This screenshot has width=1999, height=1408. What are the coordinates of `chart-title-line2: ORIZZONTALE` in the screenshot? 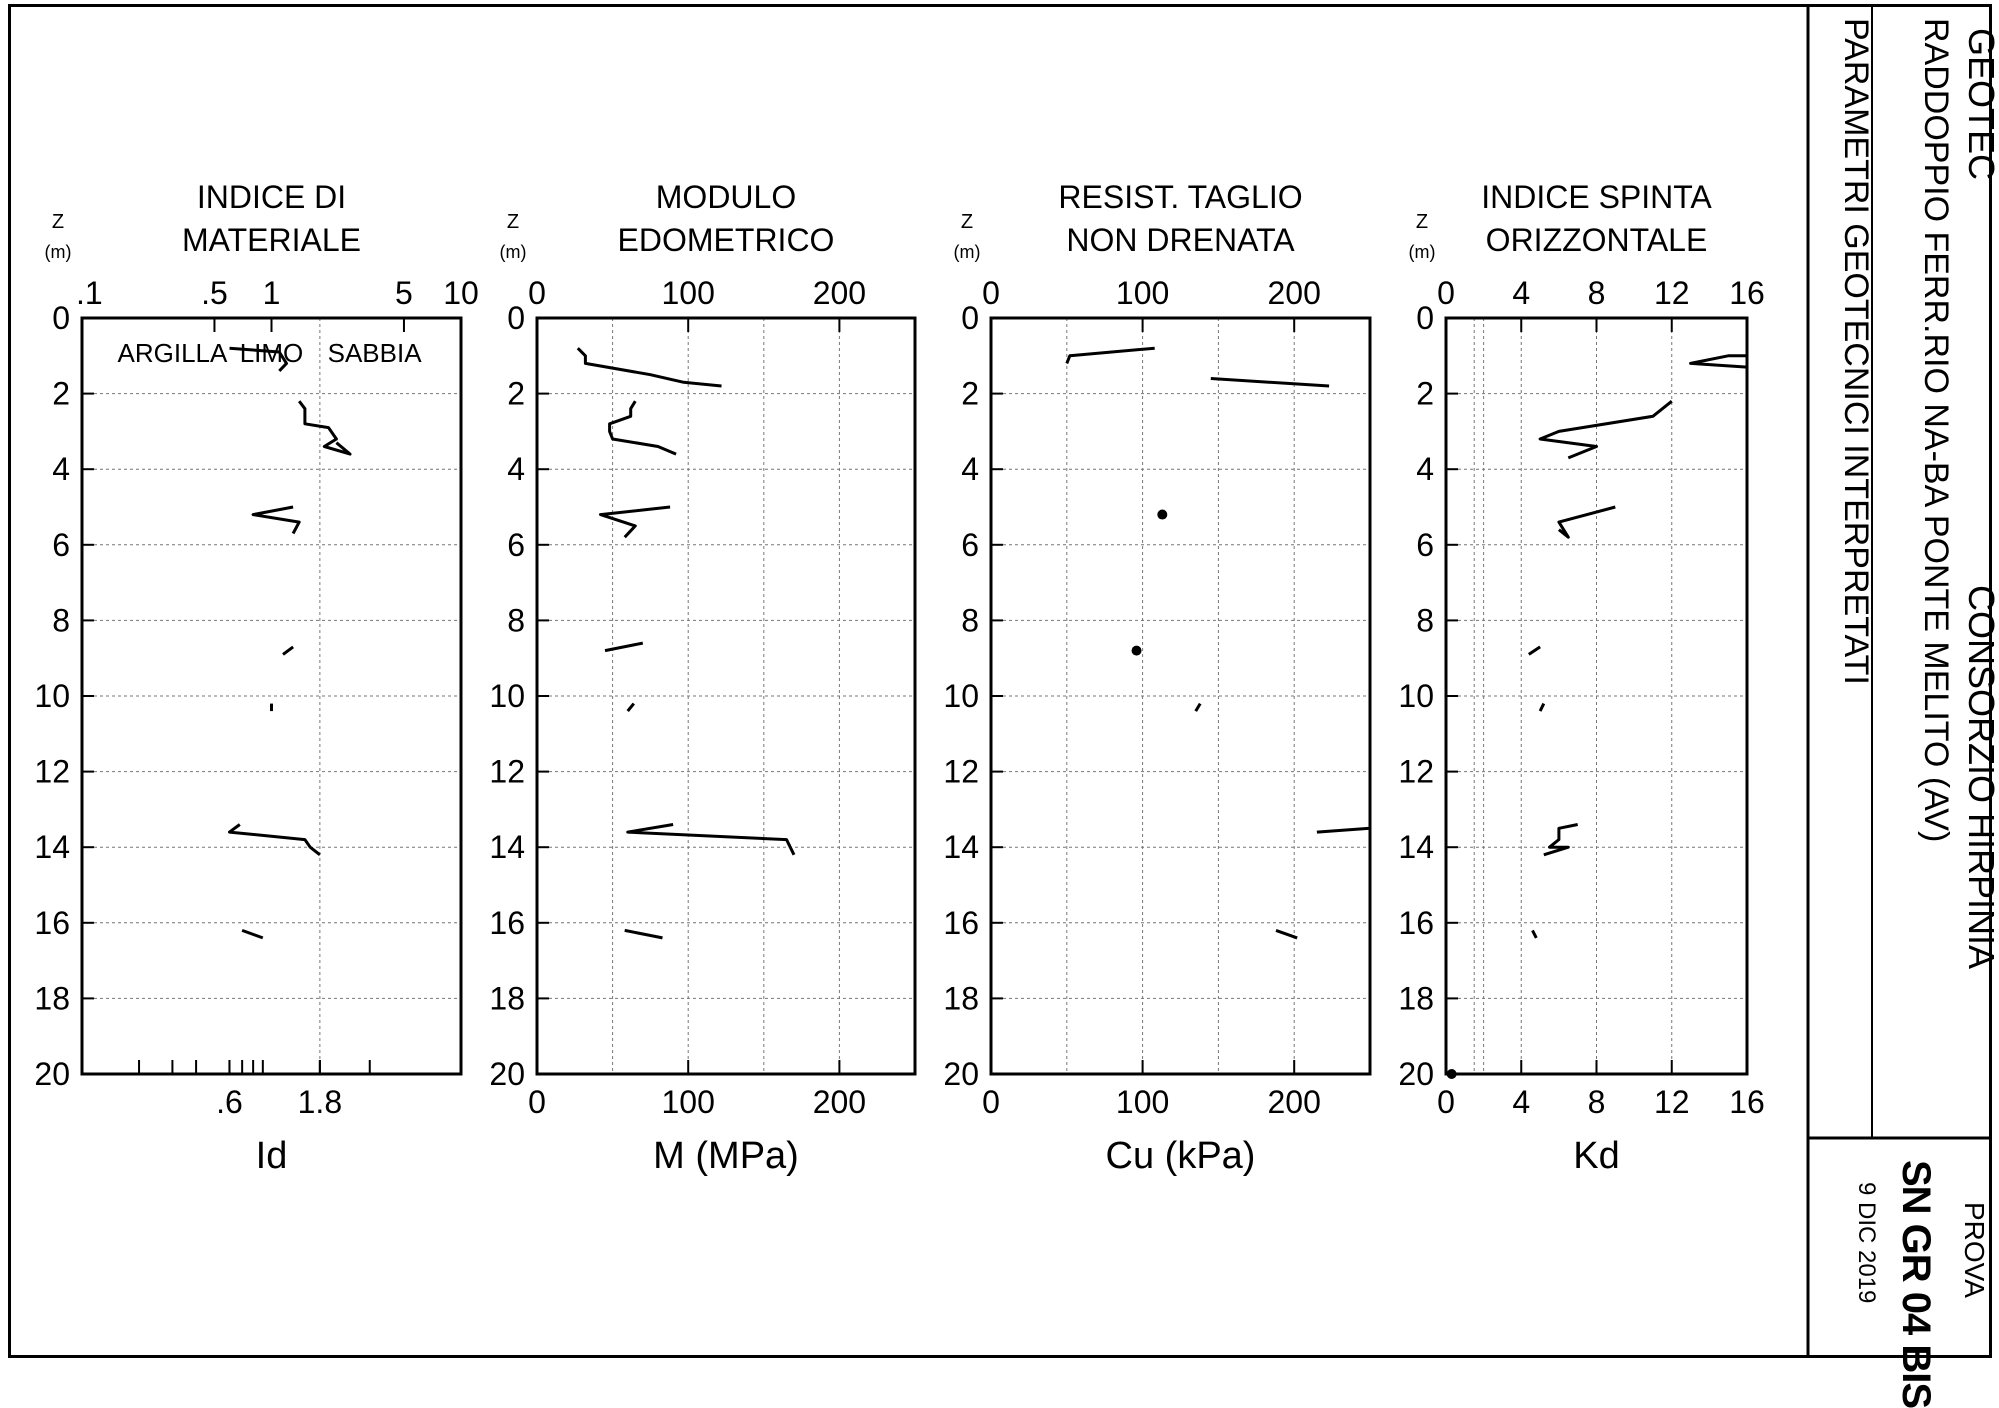 It's located at (1597, 240).